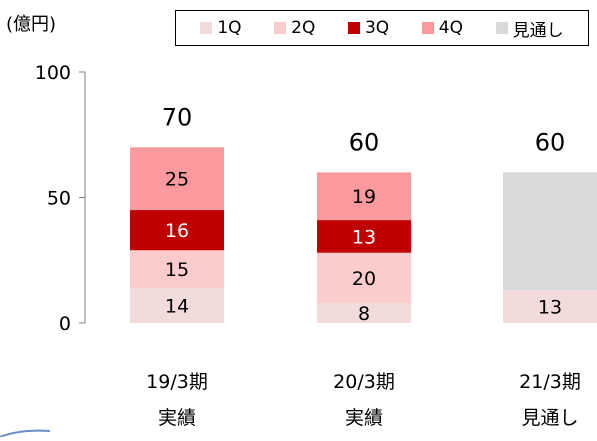 This screenshot has width=597, height=441. What do you see at coordinates (229, 28) in the screenshot?
I see `legend-label: 1Q` at bounding box center [229, 28].